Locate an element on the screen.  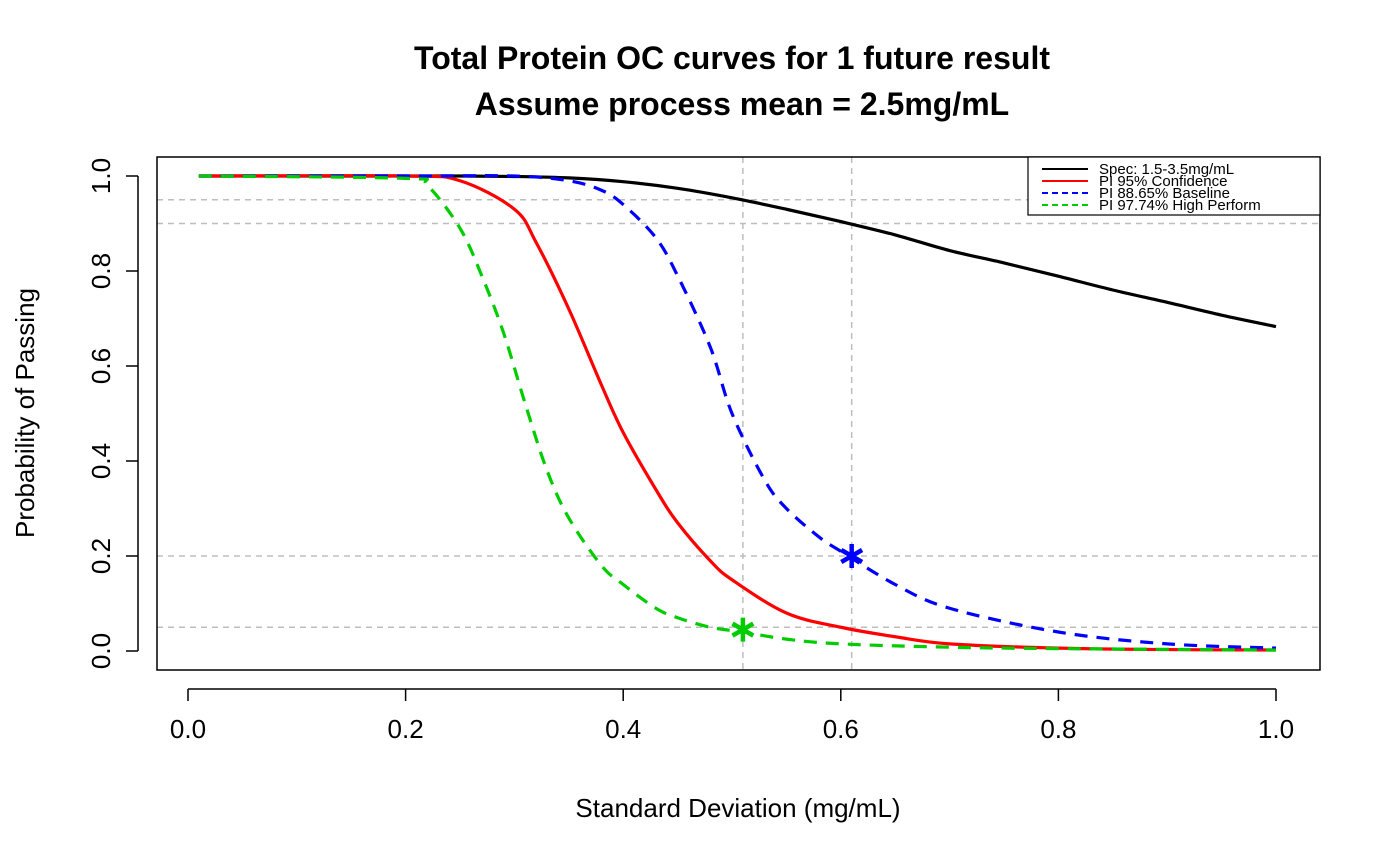
x-tick-label: 0.4 is located at coordinates (623, 729).